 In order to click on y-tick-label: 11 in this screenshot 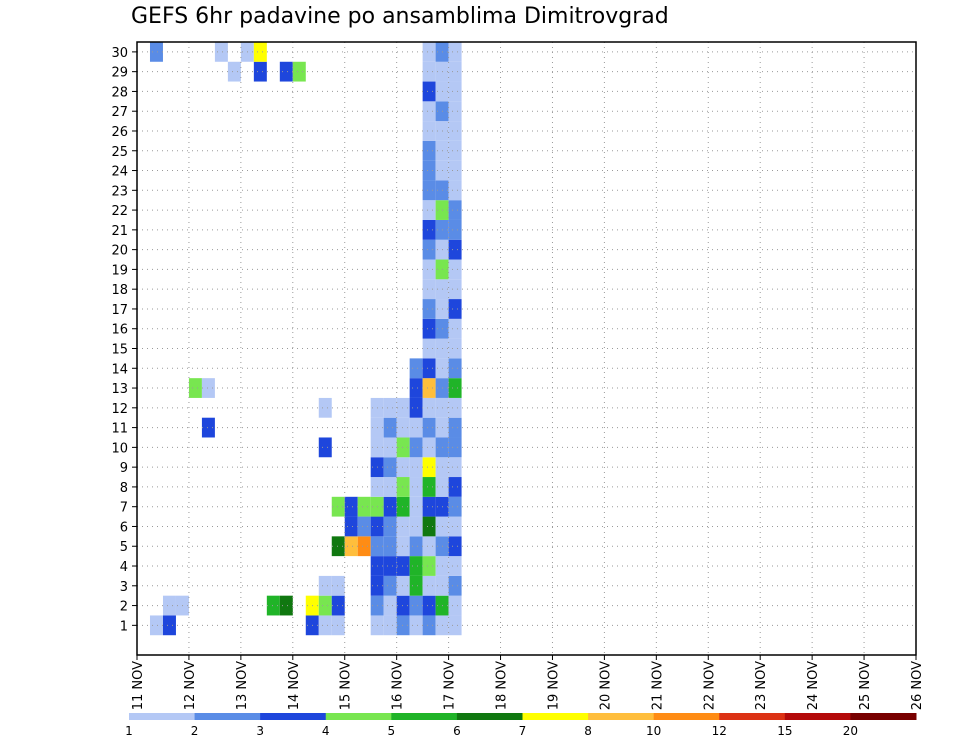, I will do `click(119, 429)`.